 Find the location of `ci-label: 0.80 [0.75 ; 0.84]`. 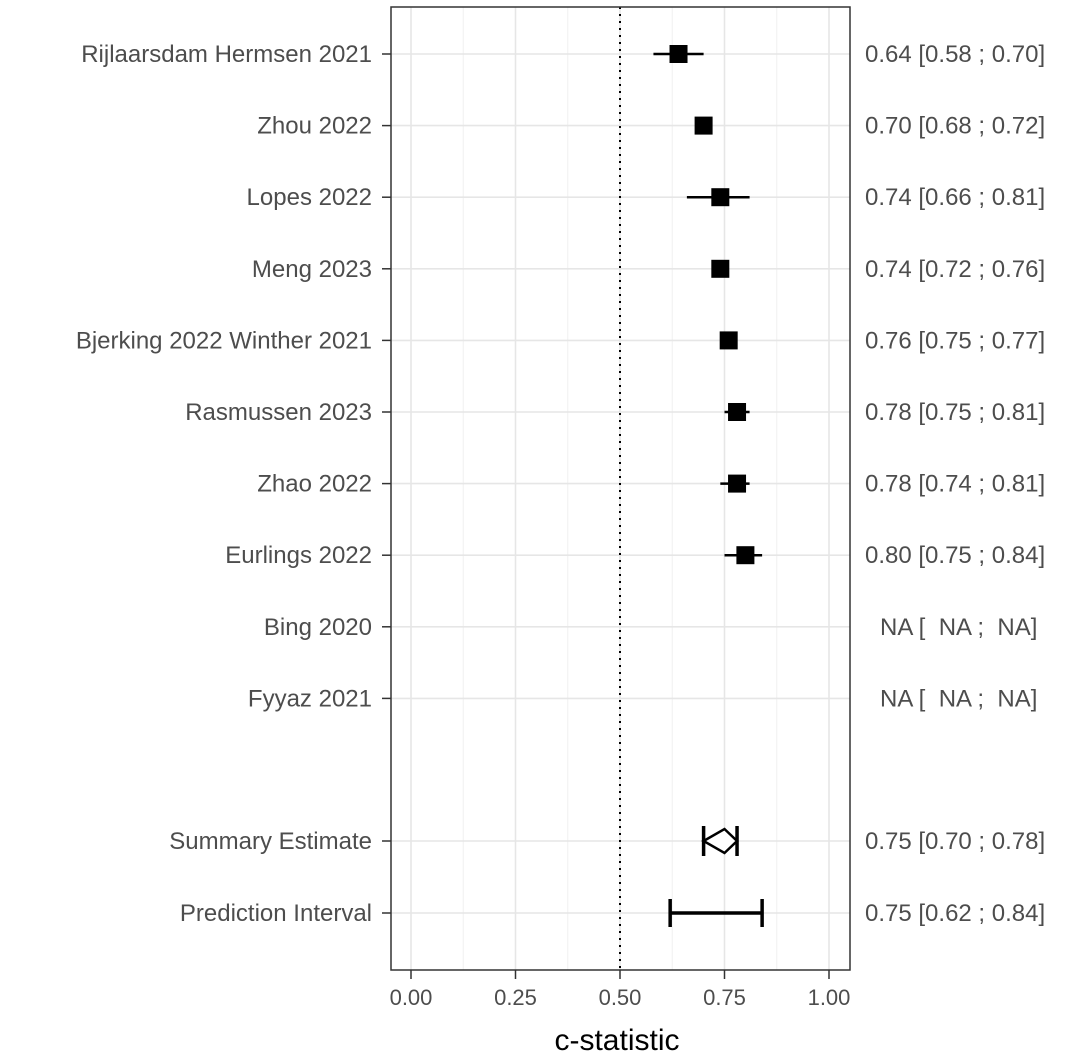

ci-label: 0.80 [0.75 ; 0.84] is located at coordinates (955, 555).